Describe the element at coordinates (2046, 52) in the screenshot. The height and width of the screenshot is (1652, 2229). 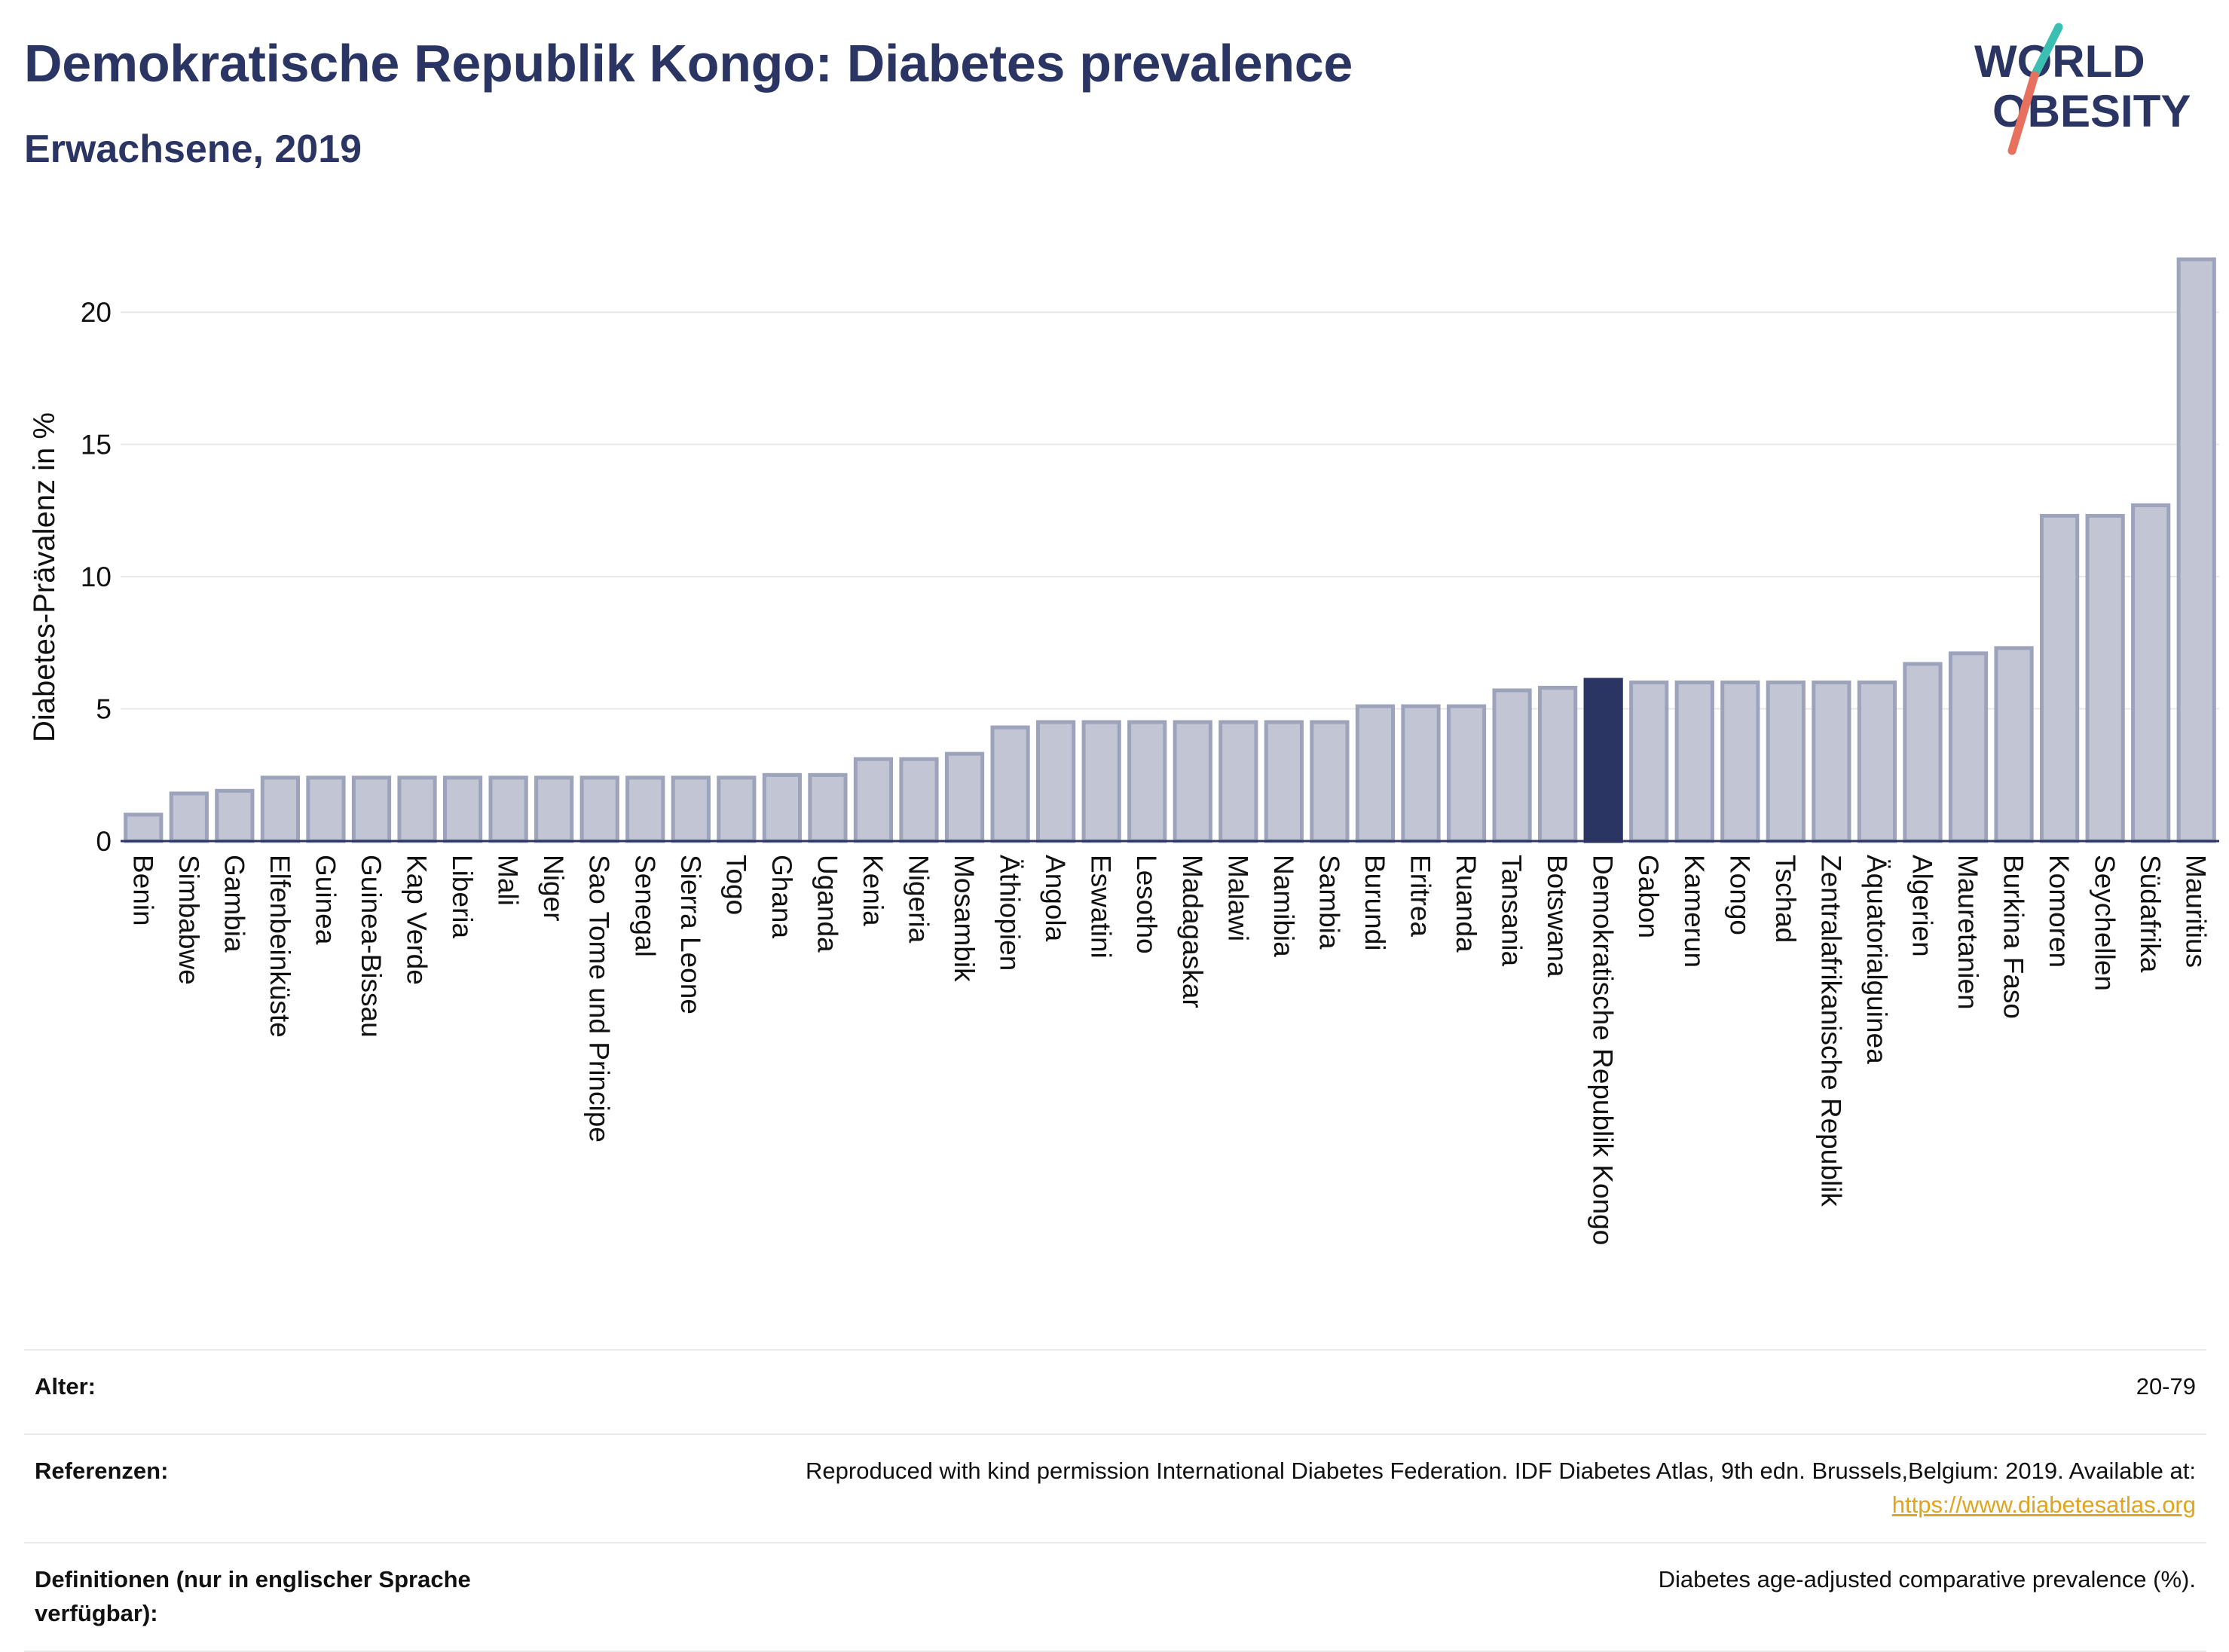
I see `logo-slash-teal` at that location.